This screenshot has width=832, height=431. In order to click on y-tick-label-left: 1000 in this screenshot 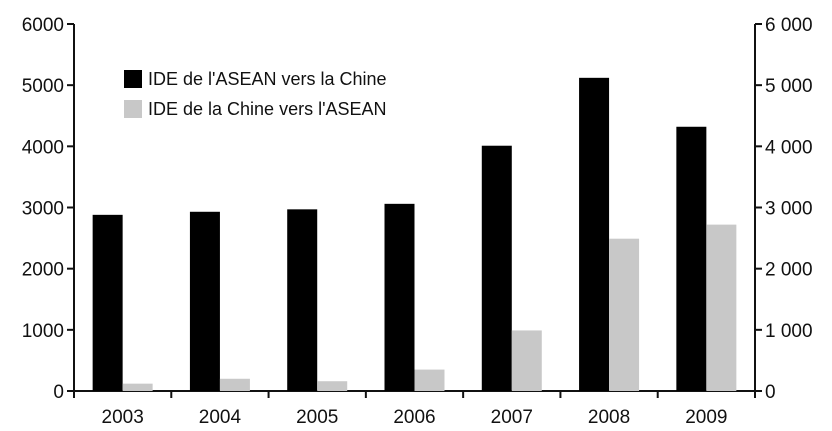, I will do `click(43, 331)`.